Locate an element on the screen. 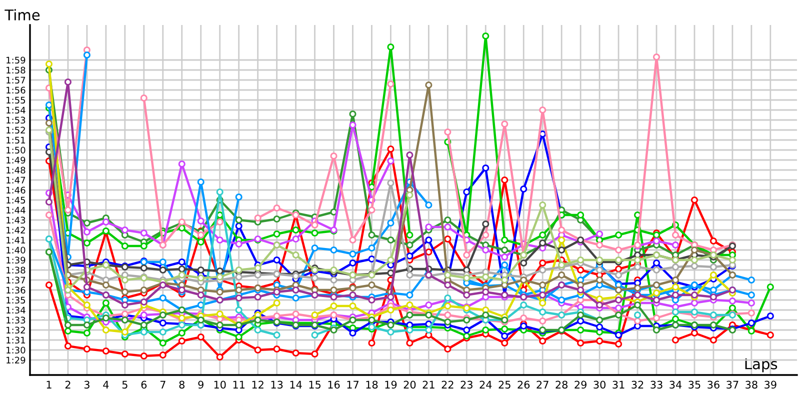  x-tick-label: 38 is located at coordinates (752, 384).